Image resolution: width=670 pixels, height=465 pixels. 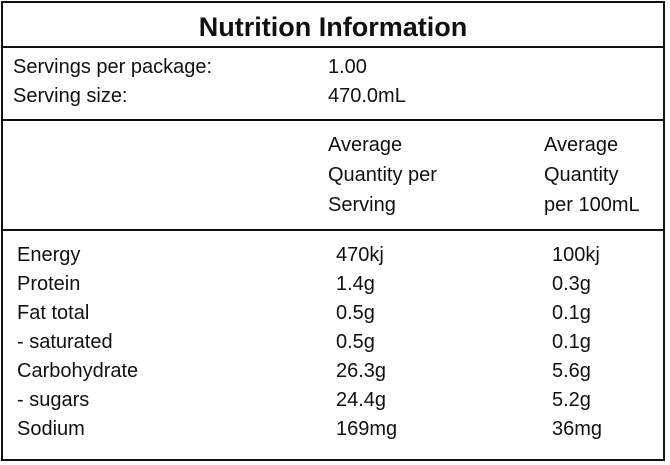 What do you see at coordinates (361, 371) in the screenshot?
I see `nutrient-per-serving: 26.3g` at bounding box center [361, 371].